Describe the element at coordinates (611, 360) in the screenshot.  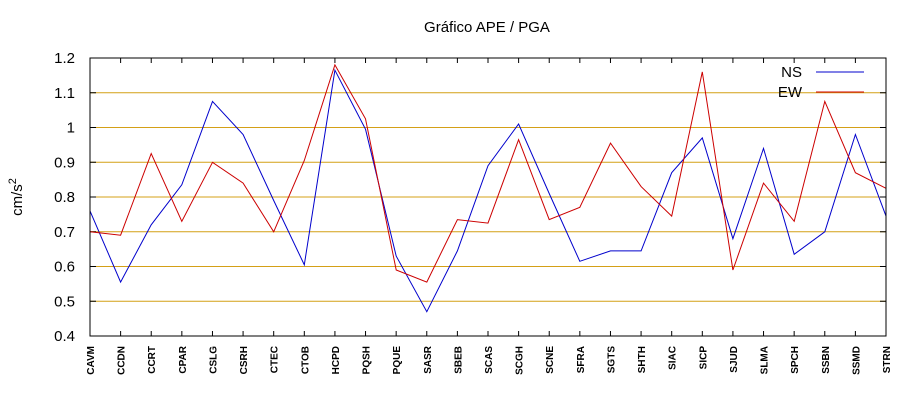
I see `x-tick-label: SGTS` at that location.